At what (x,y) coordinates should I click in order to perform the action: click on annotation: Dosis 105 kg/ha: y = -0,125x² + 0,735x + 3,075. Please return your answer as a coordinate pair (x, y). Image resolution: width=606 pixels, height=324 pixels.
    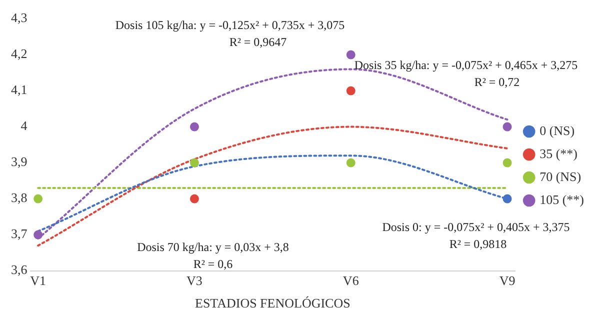
    Looking at the image, I should click on (230, 25).